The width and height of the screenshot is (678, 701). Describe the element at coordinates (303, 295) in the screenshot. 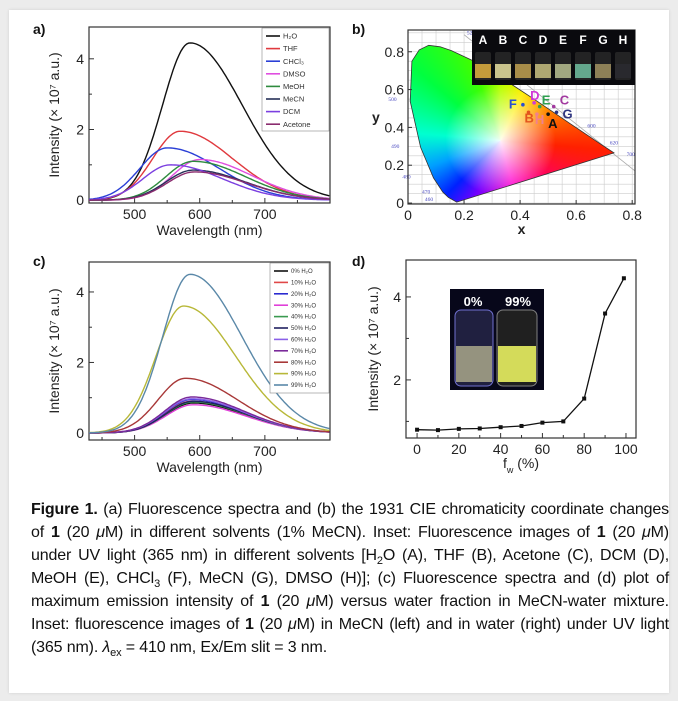

I see `legend-label: 20% H₂O` at that location.